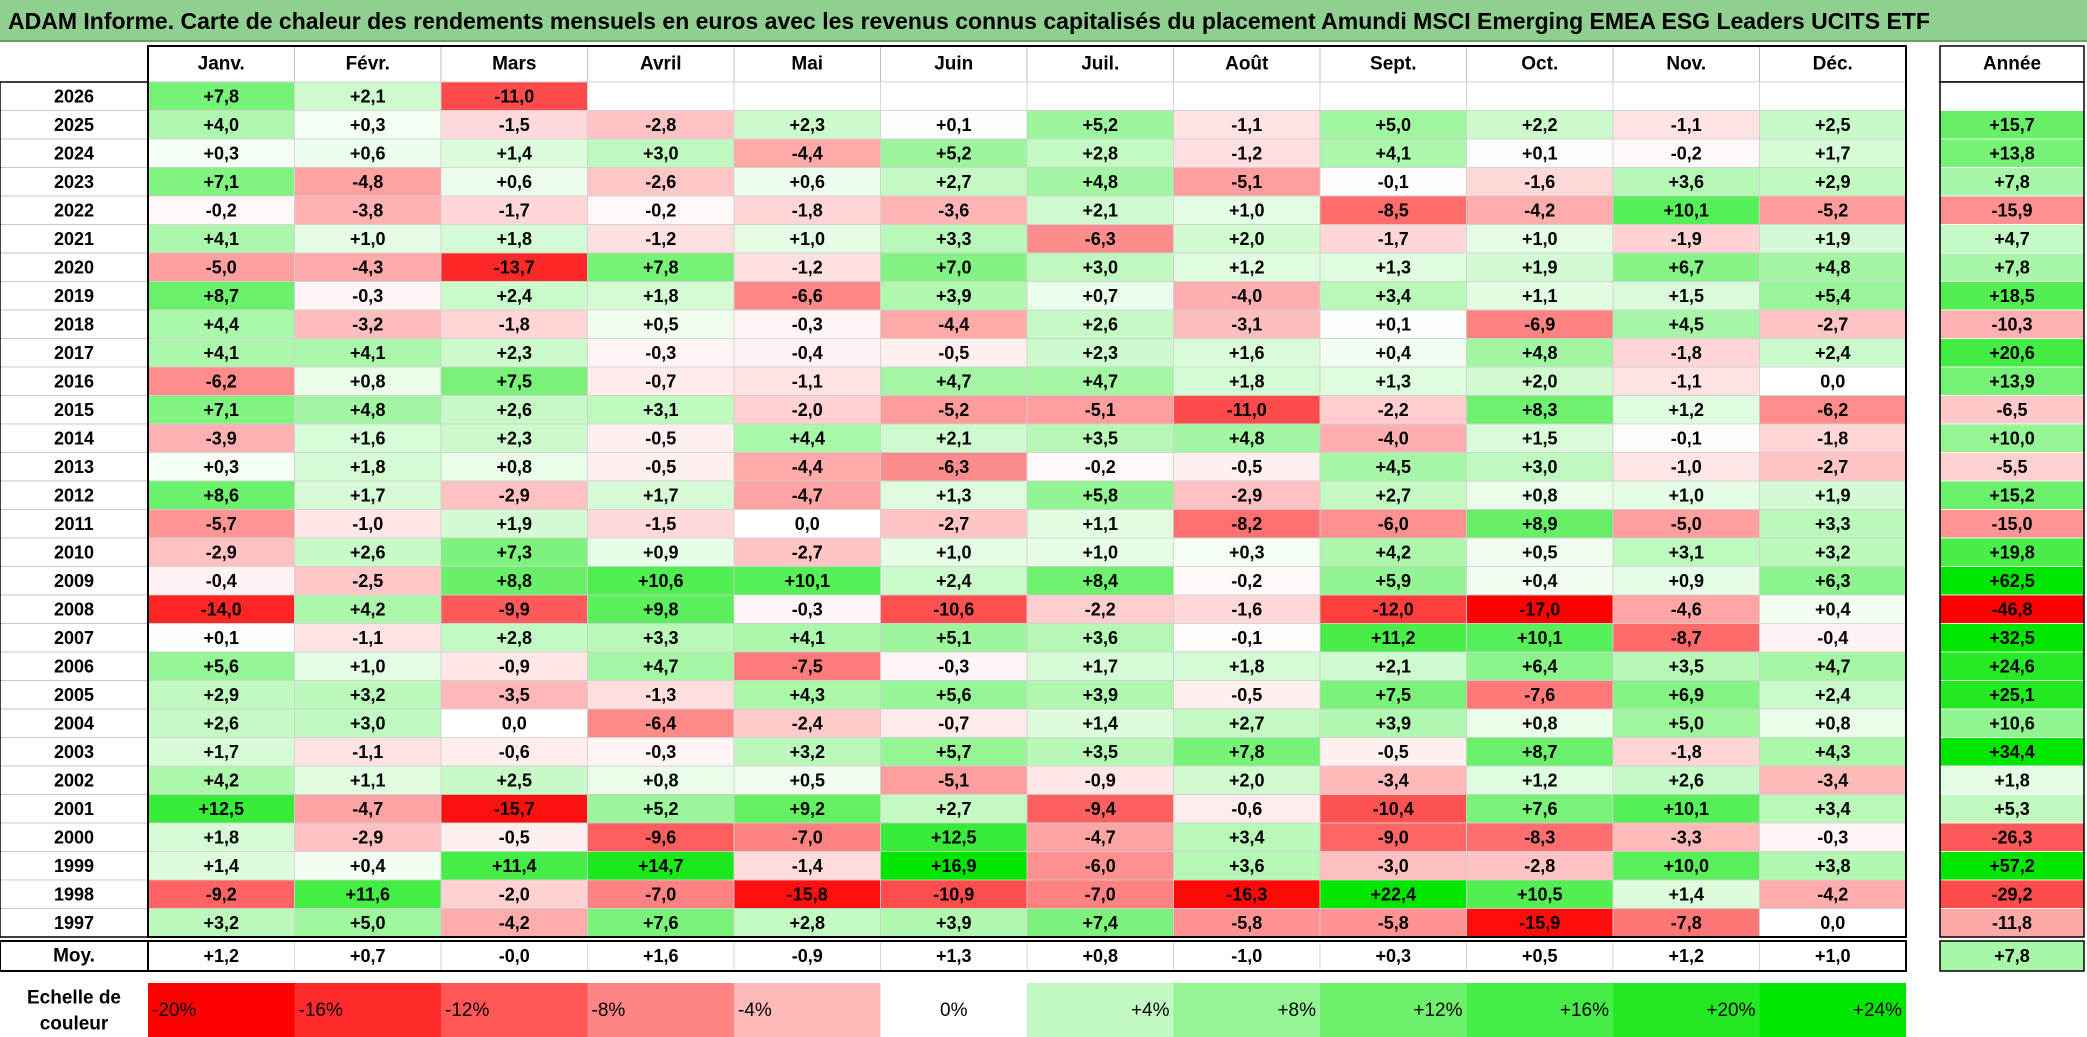 This screenshot has width=2087, height=1037. What do you see at coordinates (1686, 438) in the screenshot?
I see `heatmap-cell-value: -0,1` at bounding box center [1686, 438].